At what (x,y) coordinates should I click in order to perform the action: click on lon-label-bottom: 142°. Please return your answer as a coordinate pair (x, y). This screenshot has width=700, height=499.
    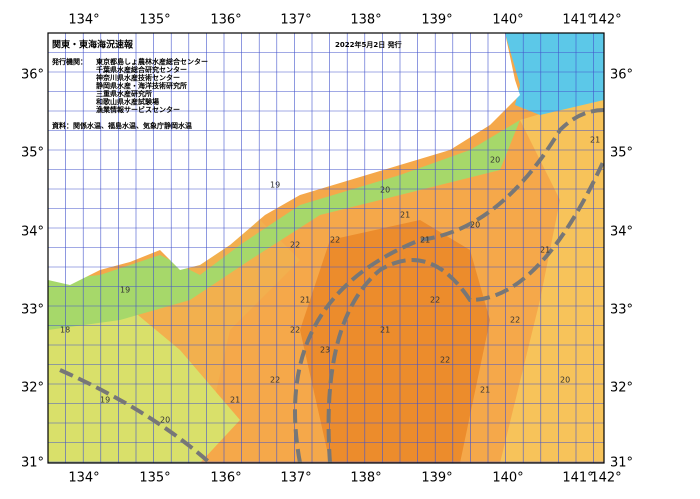
    Looking at the image, I should click on (605, 478).